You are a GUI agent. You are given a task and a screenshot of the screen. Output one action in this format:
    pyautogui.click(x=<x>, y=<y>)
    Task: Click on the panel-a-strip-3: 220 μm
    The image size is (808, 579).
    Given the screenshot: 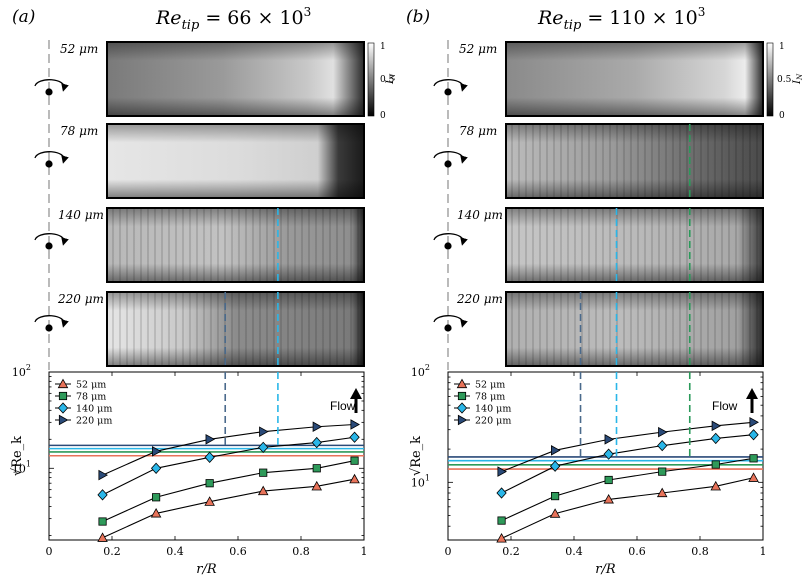 What is the action you would take?
    pyautogui.click(x=199, y=329)
    